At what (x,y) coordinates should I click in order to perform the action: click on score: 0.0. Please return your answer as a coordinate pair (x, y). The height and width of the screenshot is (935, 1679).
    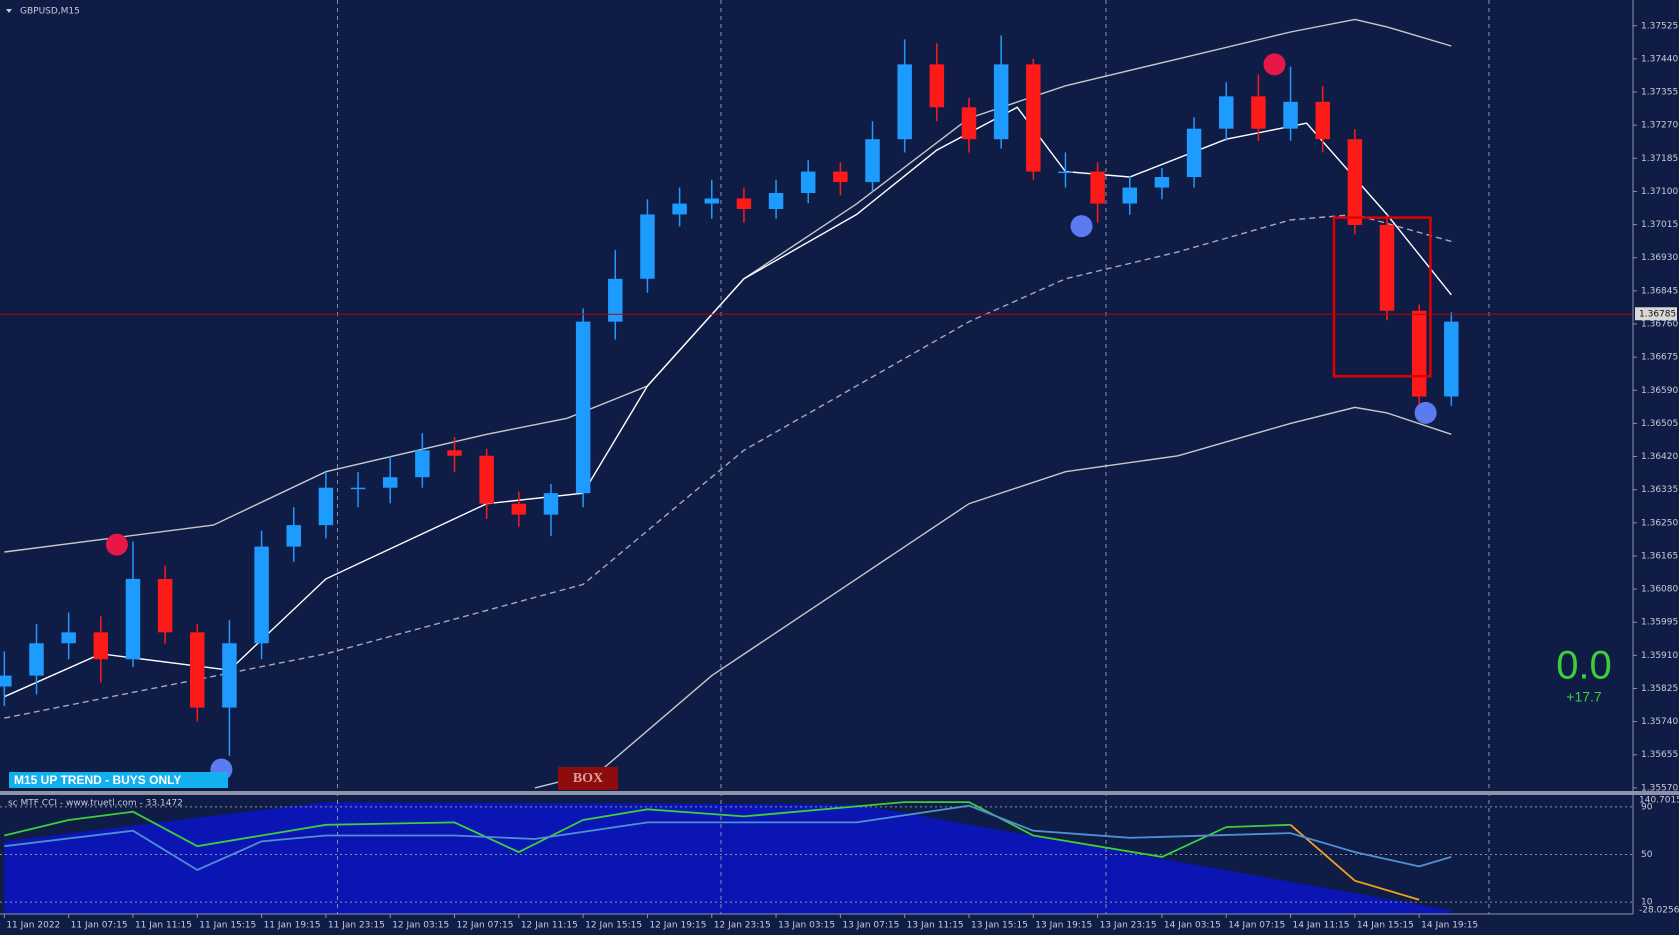
    Looking at the image, I should click on (1584, 666).